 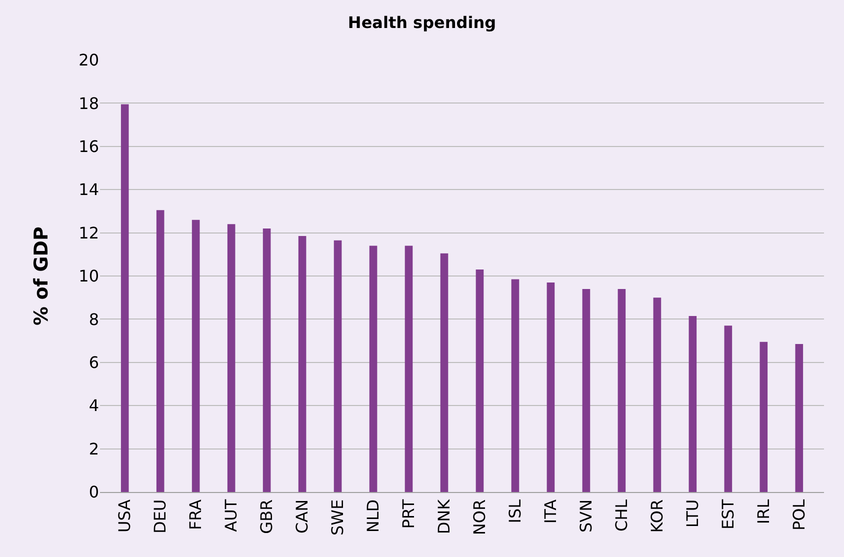 What do you see at coordinates (93, 319) in the screenshot?
I see `y-tick-label: 8` at bounding box center [93, 319].